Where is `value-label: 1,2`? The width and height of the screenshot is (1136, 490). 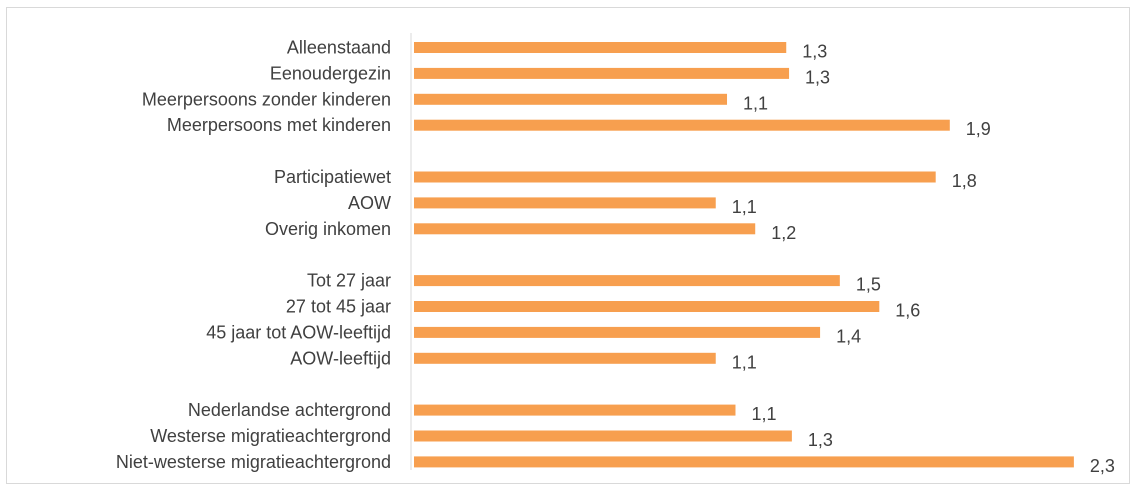 value-label: 1,2 is located at coordinates (783, 233).